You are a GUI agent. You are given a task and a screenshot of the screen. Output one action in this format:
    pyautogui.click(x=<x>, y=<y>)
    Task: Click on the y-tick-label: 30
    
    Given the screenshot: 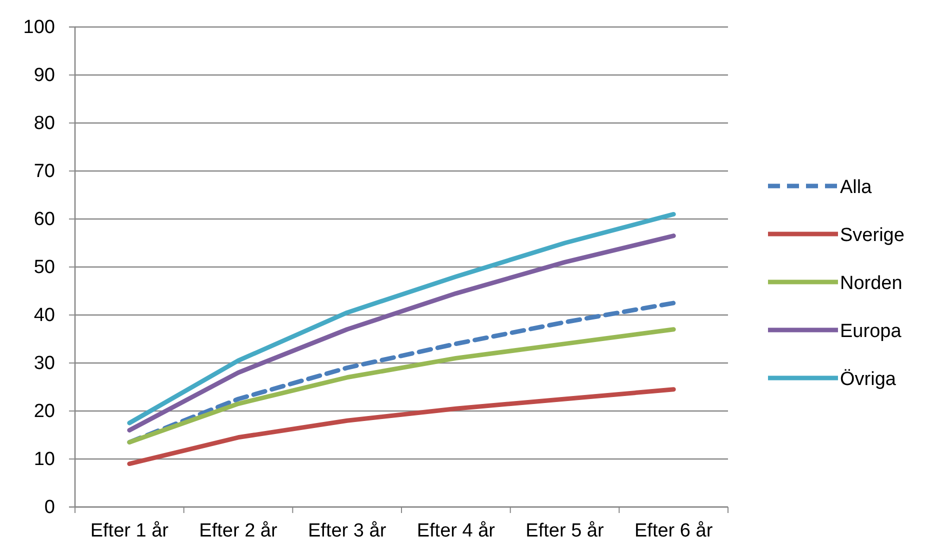 What is the action you would take?
    pyautogui.click(x=44, y=363)
    